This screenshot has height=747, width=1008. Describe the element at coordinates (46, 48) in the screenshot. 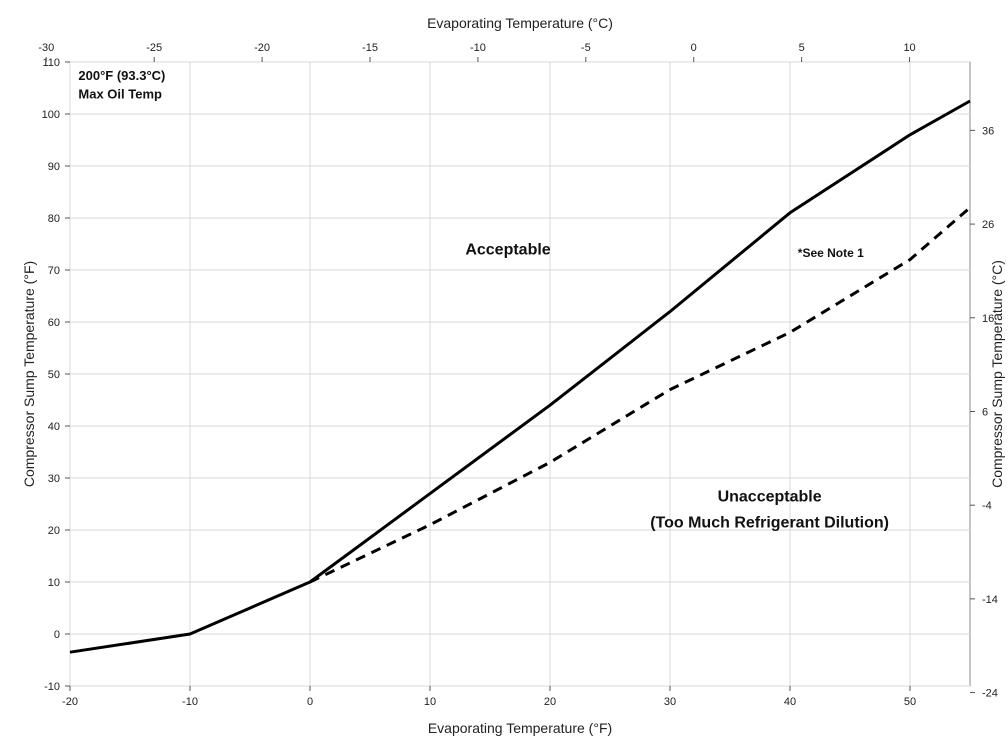

I see `x2-tick-label: -30` at that location.